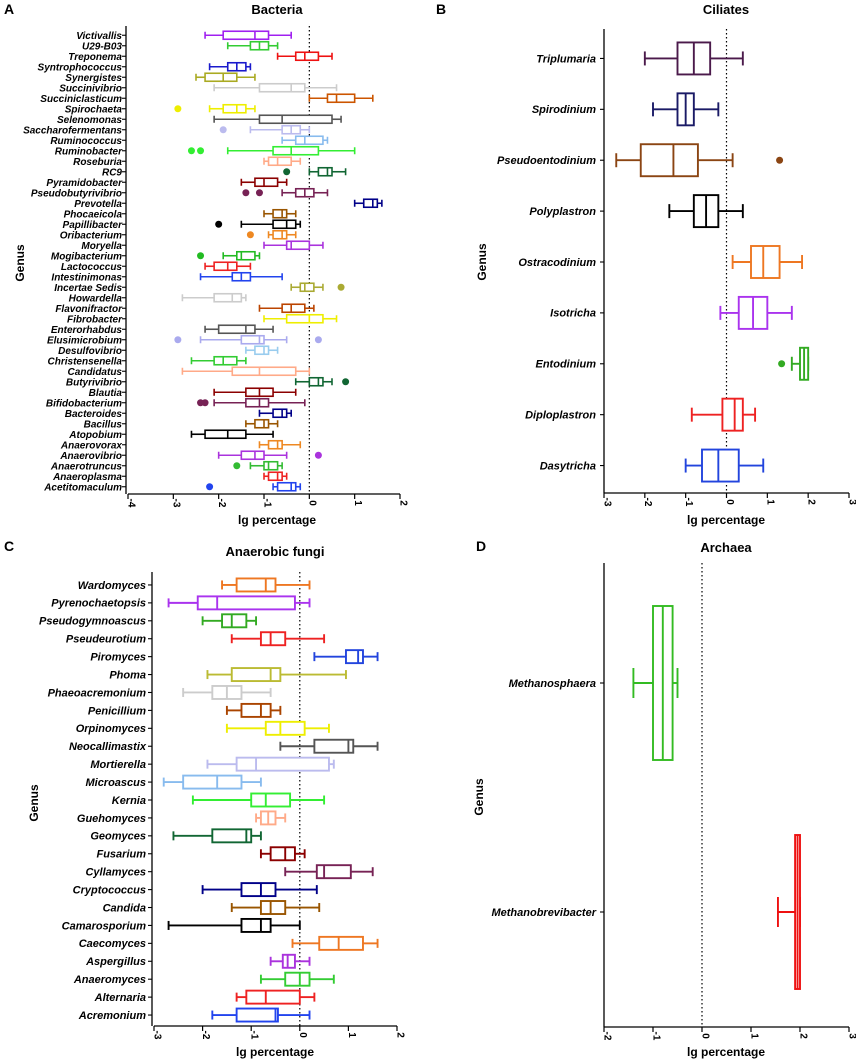 The width and height of the screenshot is (856, 1061). I want to click on anaerobic-fungi-y-axis-label: Genus, so click(34, 803).